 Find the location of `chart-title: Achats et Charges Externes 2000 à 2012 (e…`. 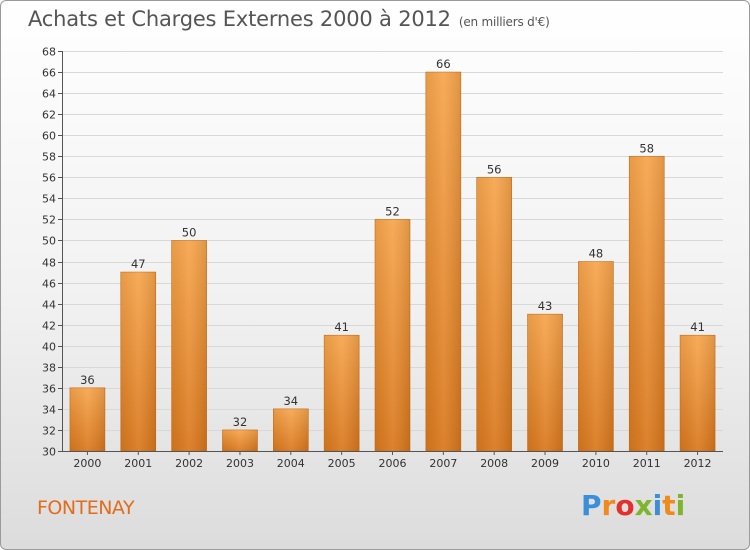

chart-title: Achats et Charges Externes 2000 à 2012 (e… is located at coordinates (289, 19).